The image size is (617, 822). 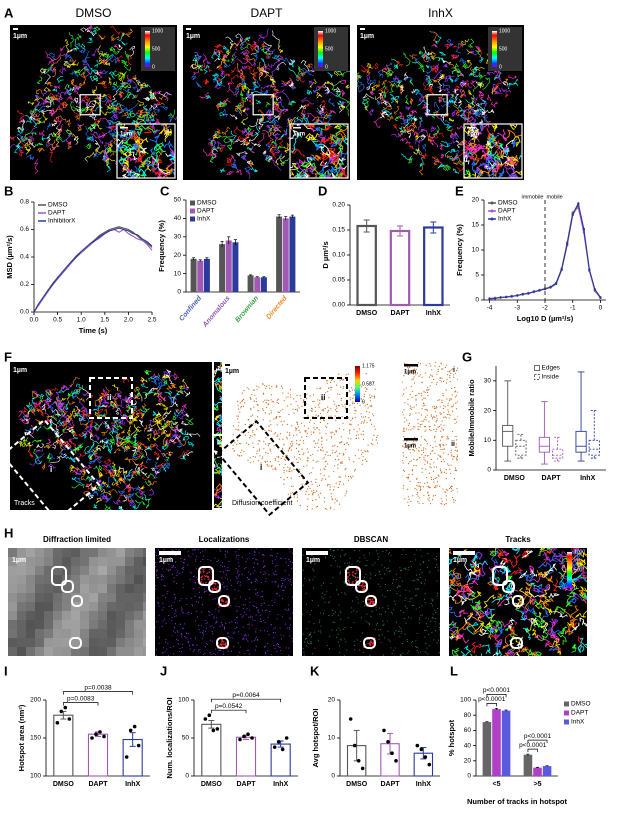 I want to click on image-label: Tracks, so click(x=24, y=503).